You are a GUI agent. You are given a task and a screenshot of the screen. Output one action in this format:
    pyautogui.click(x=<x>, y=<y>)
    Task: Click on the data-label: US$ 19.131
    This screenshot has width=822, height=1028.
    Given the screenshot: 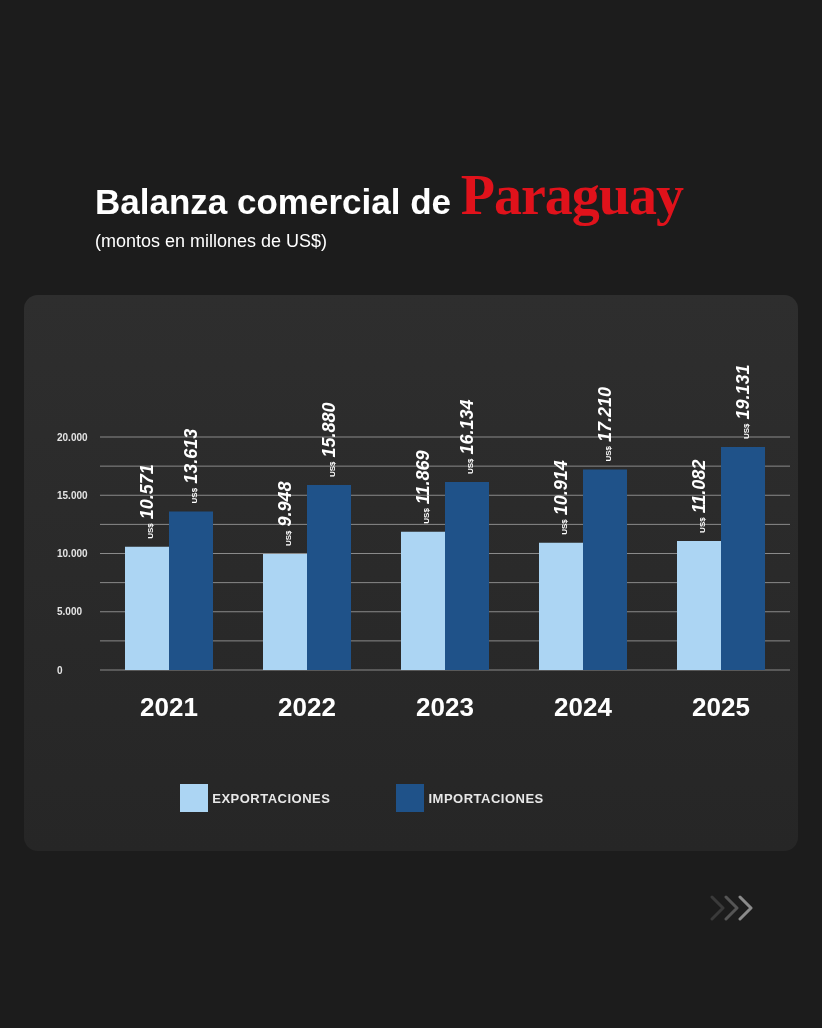 What is the action you would take?
    pyautogui.click(x=742, y=402)
    